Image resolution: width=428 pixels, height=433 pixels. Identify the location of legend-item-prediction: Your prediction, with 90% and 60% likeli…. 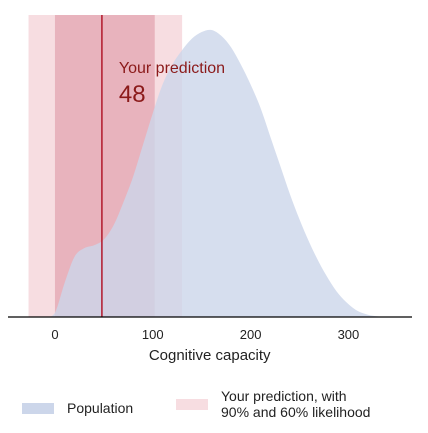
(273, 404).